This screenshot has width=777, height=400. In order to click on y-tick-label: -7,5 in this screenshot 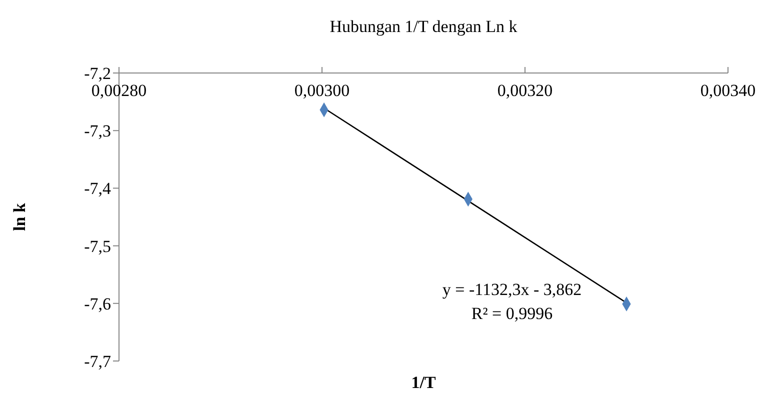, I will do `click(97, 246)`.